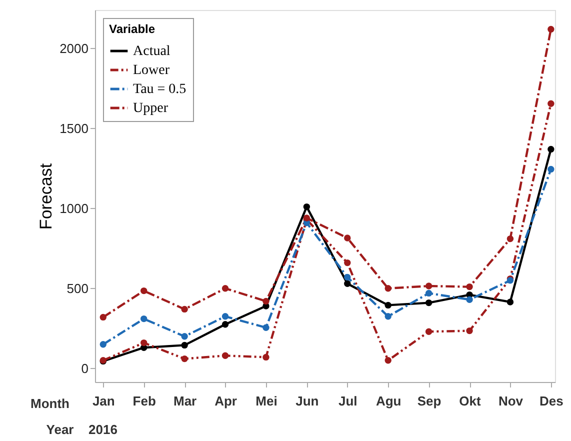 The height and width of the screenshot is (441, 571). What do you see at coordinates (74, 48) in the screenshot?
I see `y-tick-label: 2000` at bounding box center [74, 48].